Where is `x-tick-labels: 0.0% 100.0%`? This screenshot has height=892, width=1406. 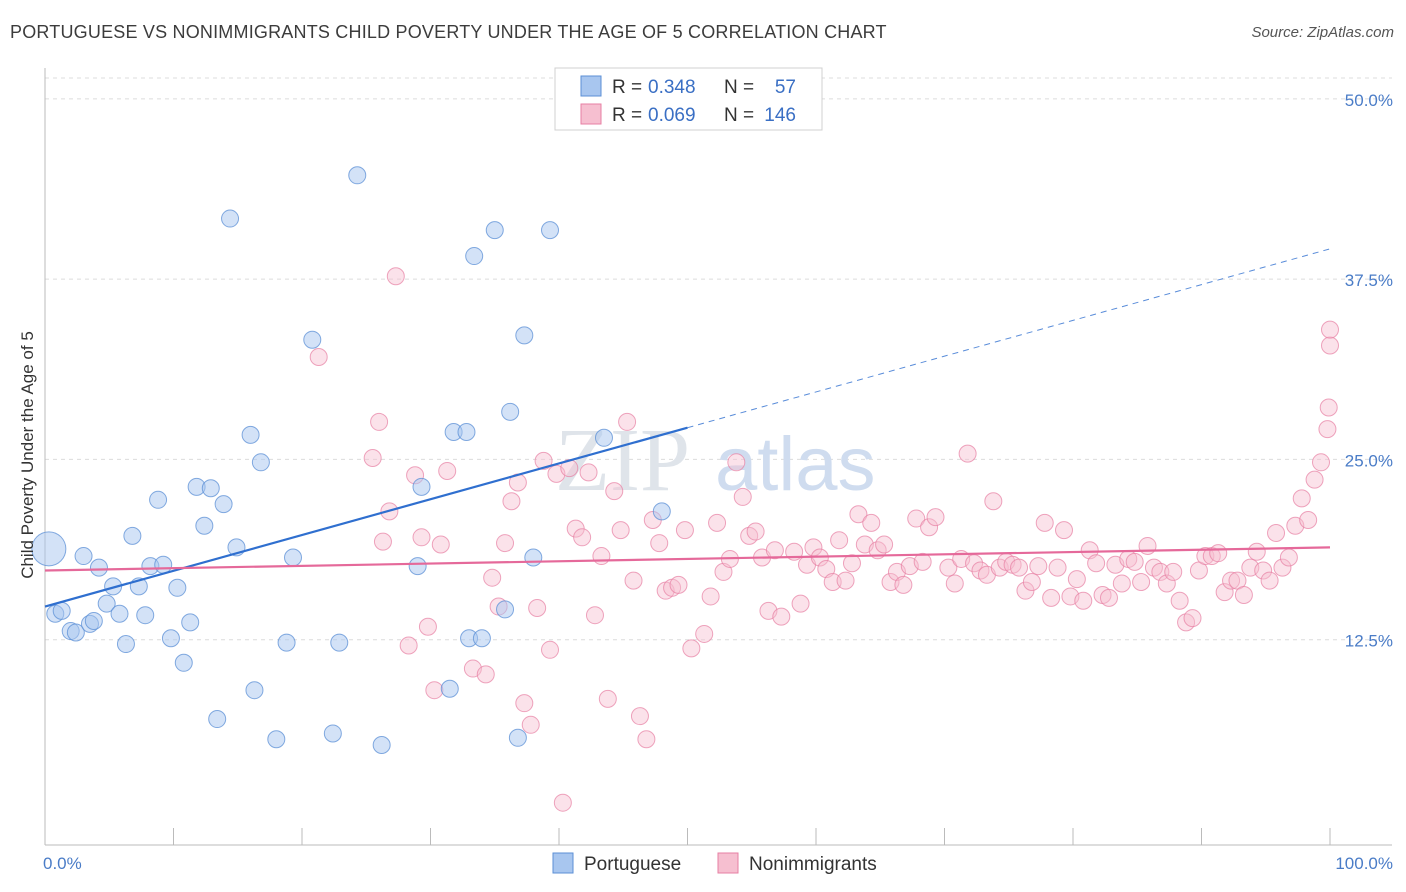
x-tick-labels: 0.0% 100.0% is located at coordinates (718, 863).